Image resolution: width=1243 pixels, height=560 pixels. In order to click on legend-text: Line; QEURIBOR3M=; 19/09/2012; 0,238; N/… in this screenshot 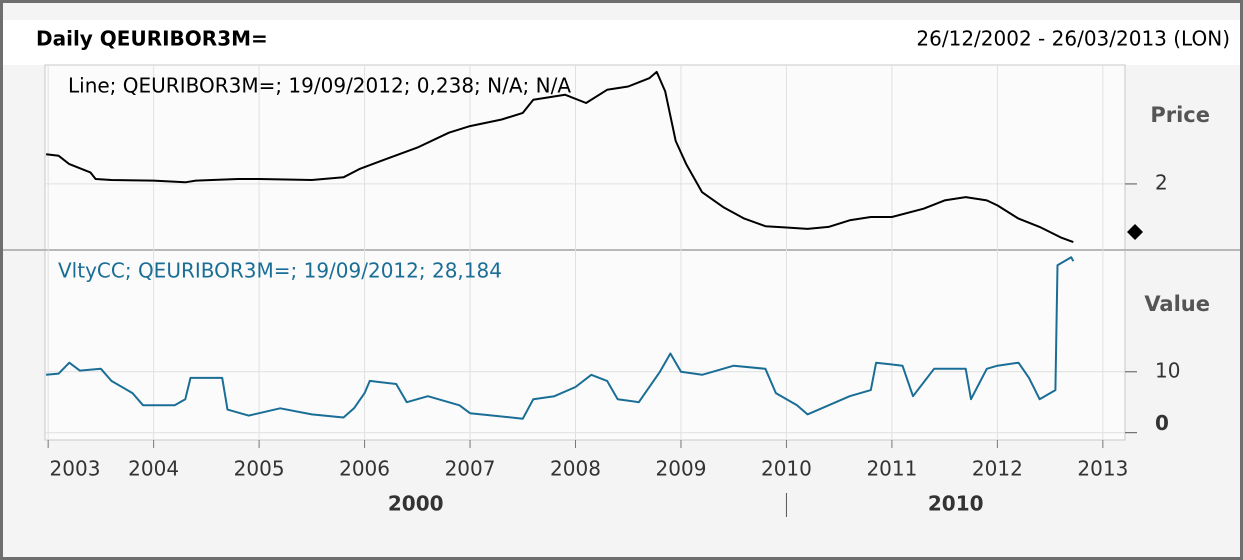, I will do `click(319, 86)`.